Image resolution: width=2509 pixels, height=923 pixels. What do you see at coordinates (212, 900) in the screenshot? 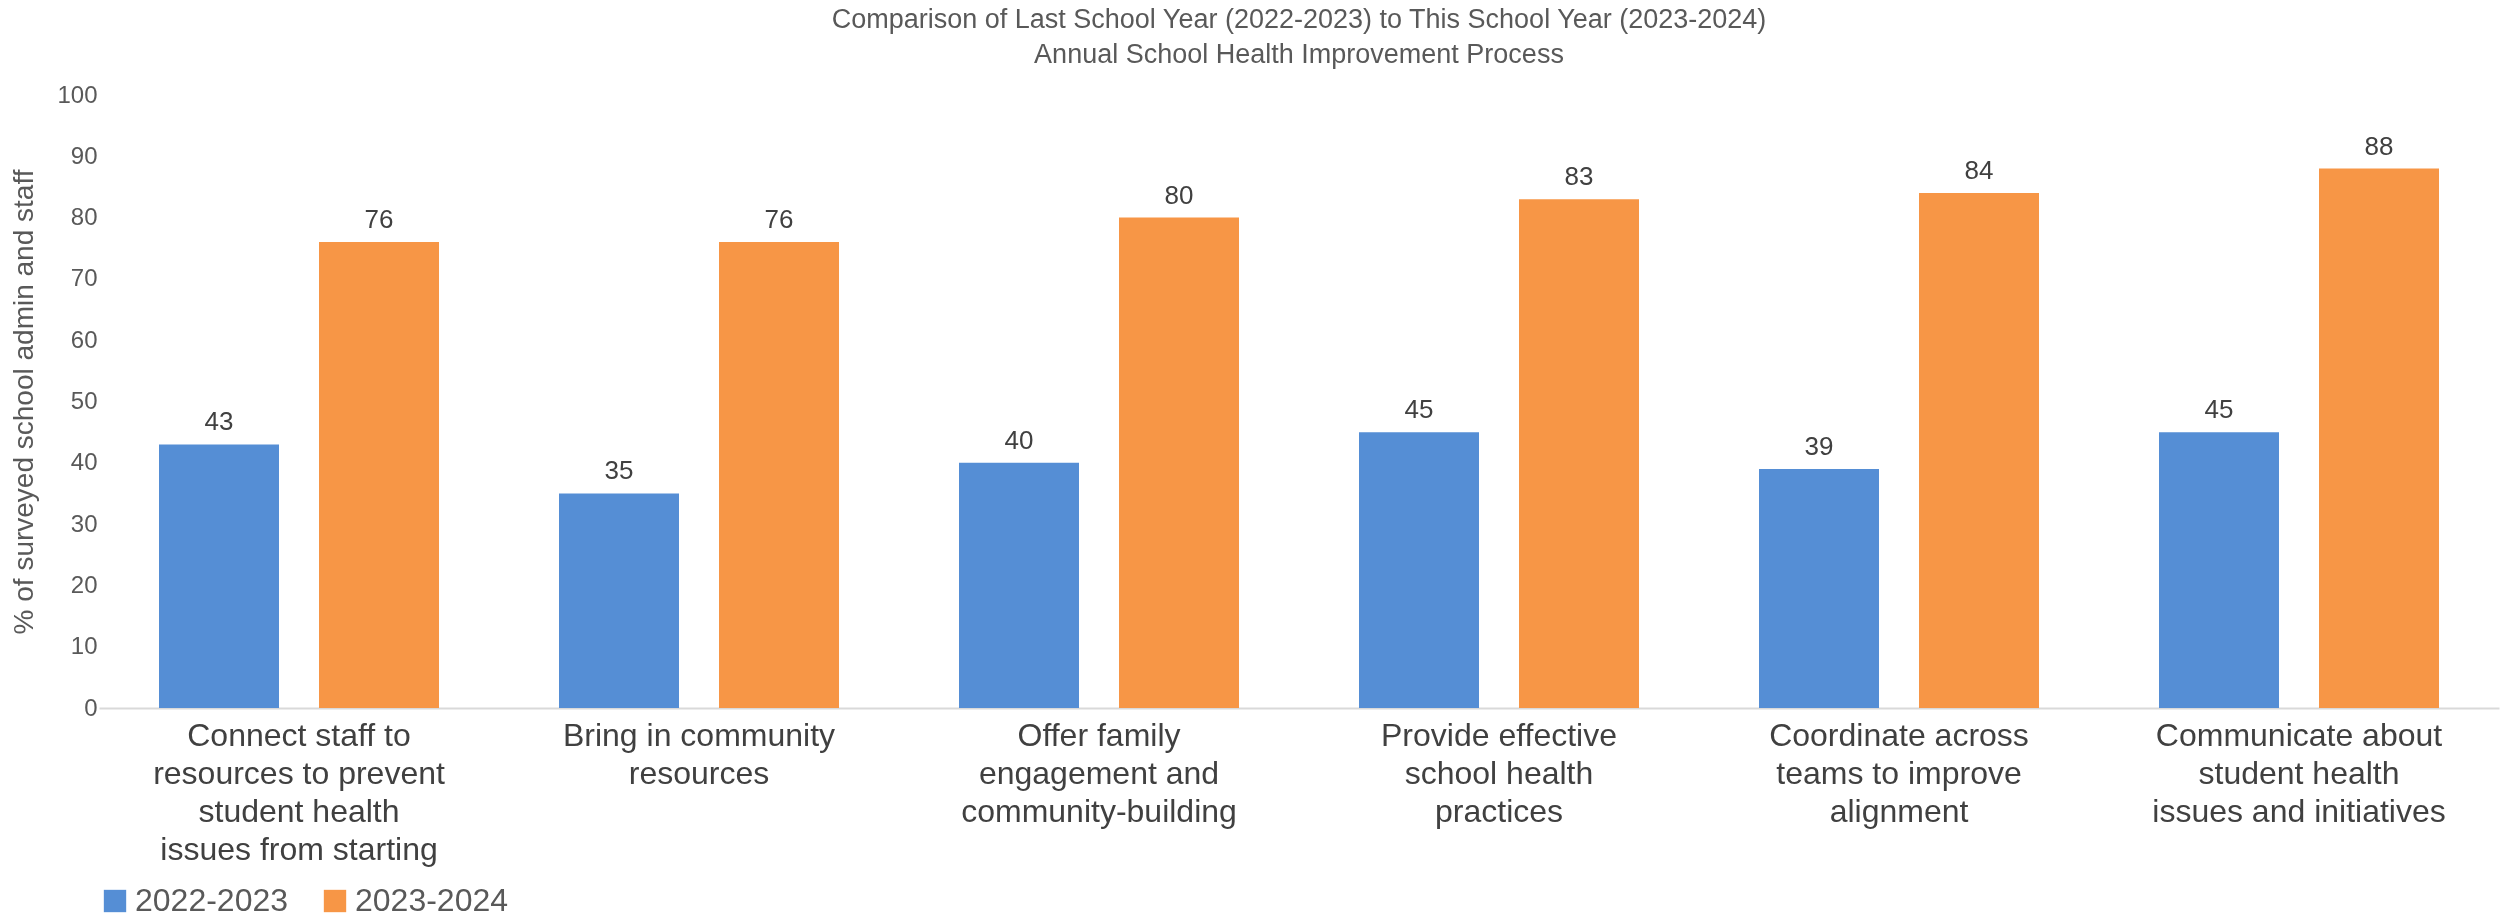
I see `legend-label: 2022-2023` at bounding box center [212, 900].